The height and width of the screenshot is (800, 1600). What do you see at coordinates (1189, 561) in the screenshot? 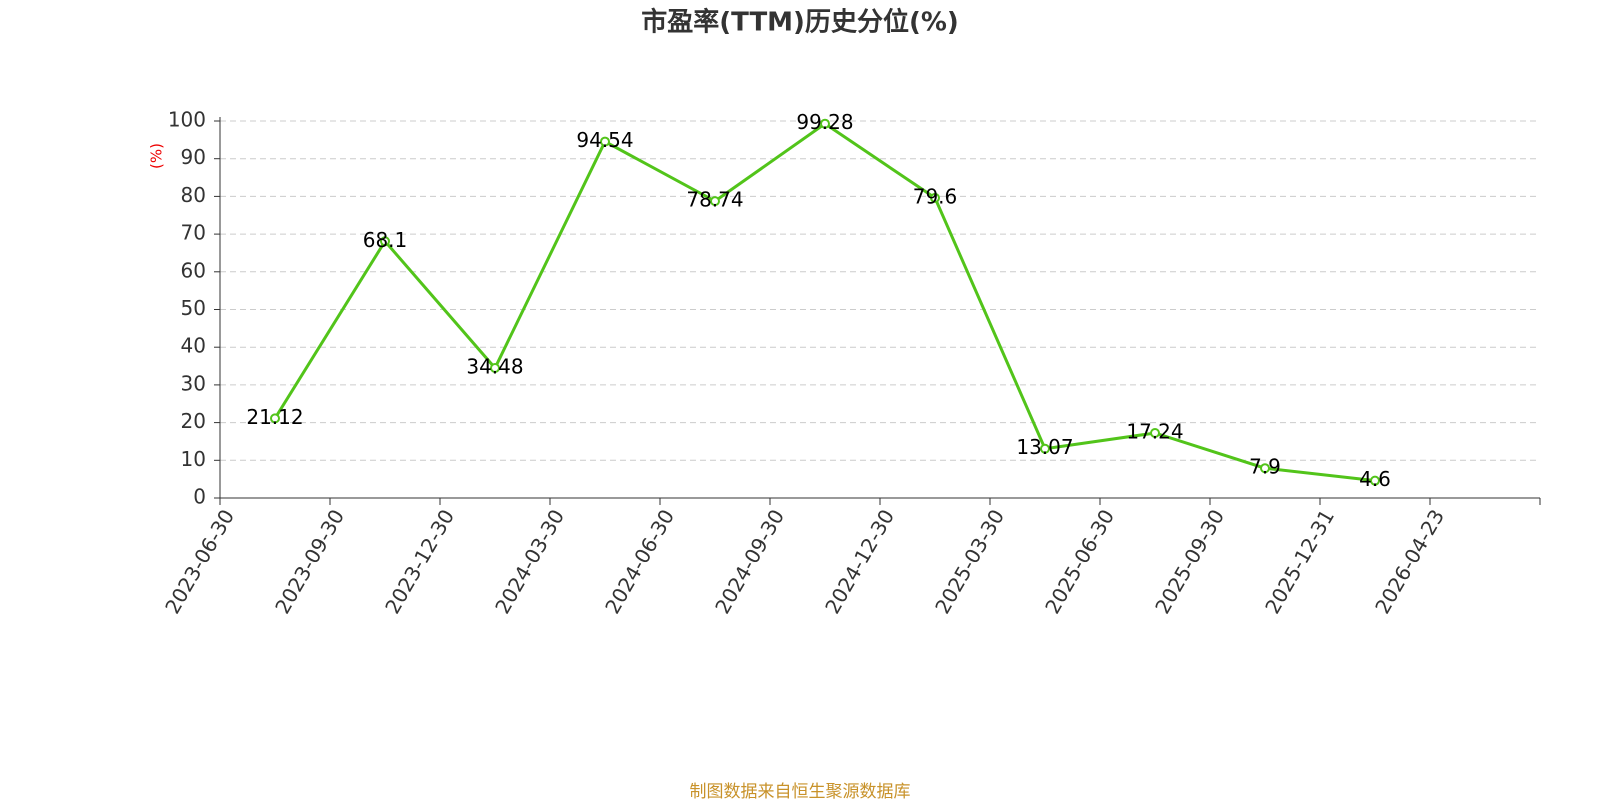
I see `x-tick-label: 2025-09-30` at bounding box center [1189, 561].